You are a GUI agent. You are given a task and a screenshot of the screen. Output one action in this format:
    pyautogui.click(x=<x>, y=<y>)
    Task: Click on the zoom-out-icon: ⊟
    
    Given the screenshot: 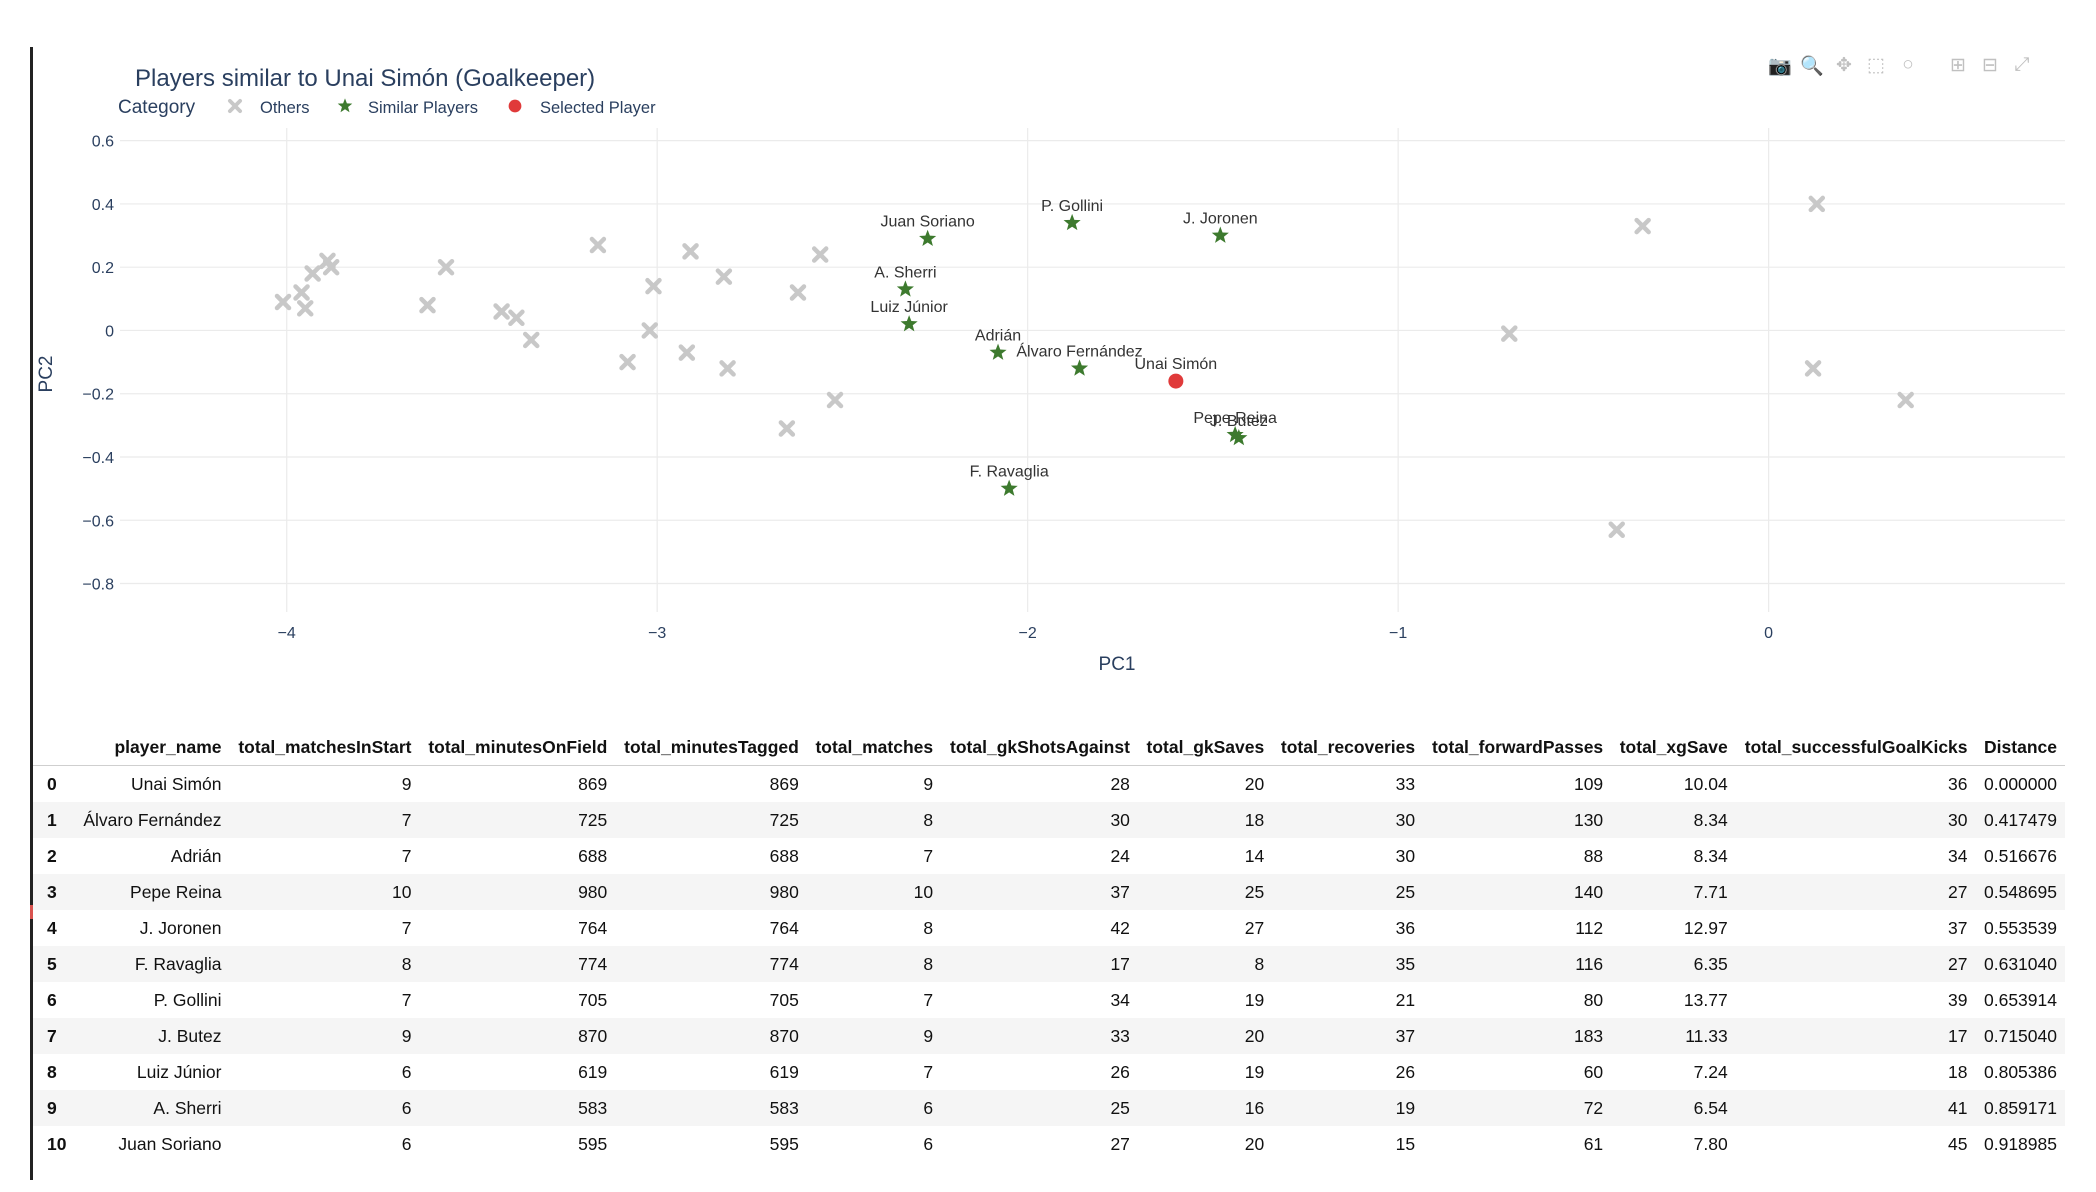 What is the action you would take?
    pyautogui.click(x=1990, y=65)
    